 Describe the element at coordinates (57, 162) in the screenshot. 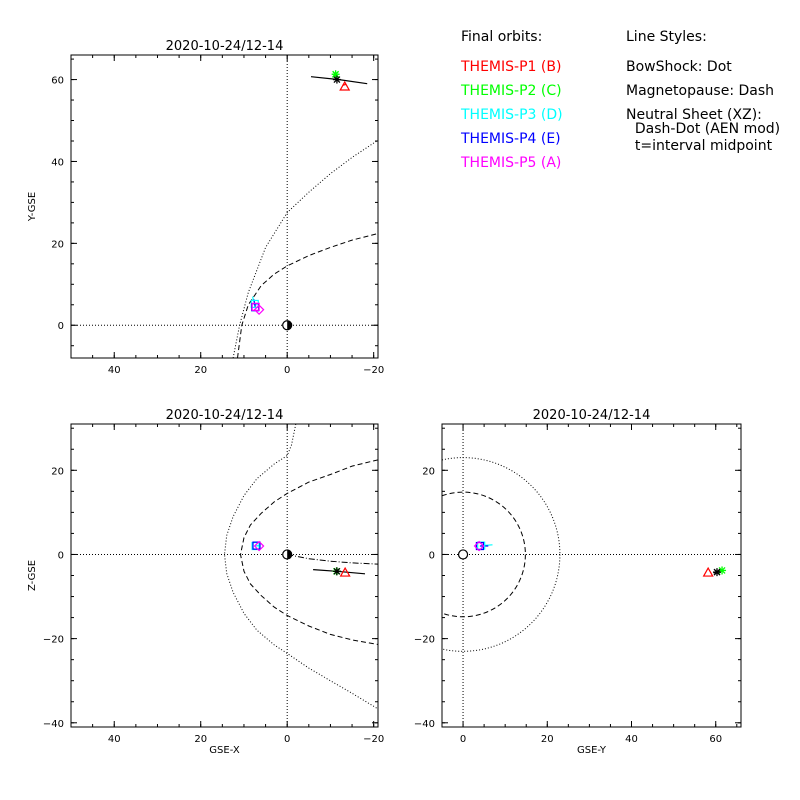

I see `y-tick-label: 40` at that location.